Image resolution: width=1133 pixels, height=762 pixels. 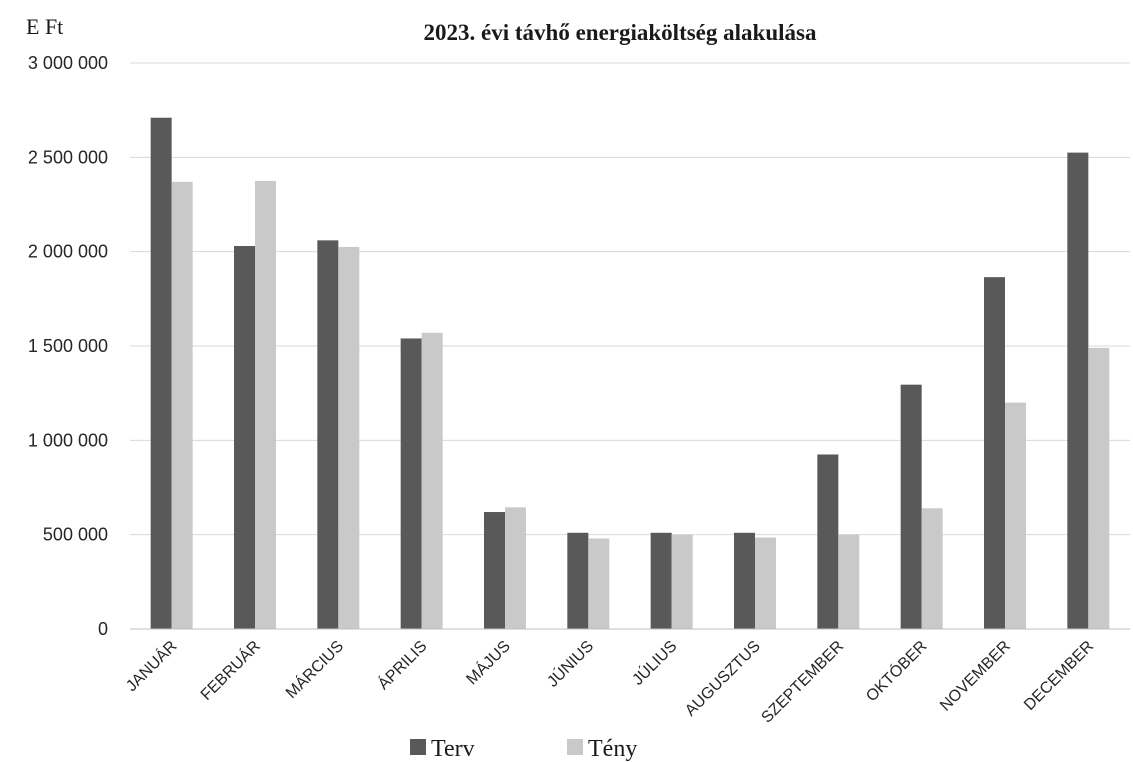 I want to click on x-tick-label: JÚNIUS, so click(x=570, y=663).